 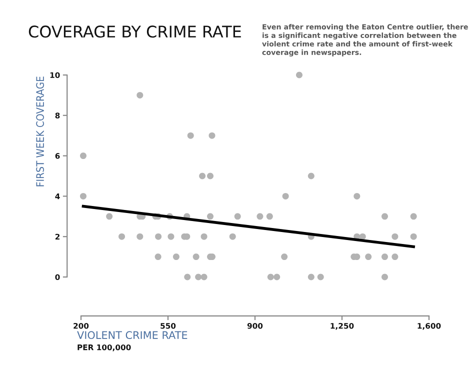 What do you see at coordinates (134, 32) in the screenshot?
I see `chart-title: COVERAGE BY CRIME RATE` at bounding box center [134, 32].